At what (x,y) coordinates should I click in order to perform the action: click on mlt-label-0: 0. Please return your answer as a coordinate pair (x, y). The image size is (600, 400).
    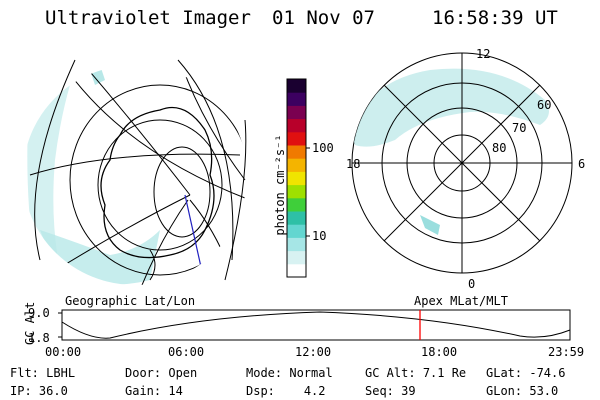
    Looking at the image, I should click on (472, 284).